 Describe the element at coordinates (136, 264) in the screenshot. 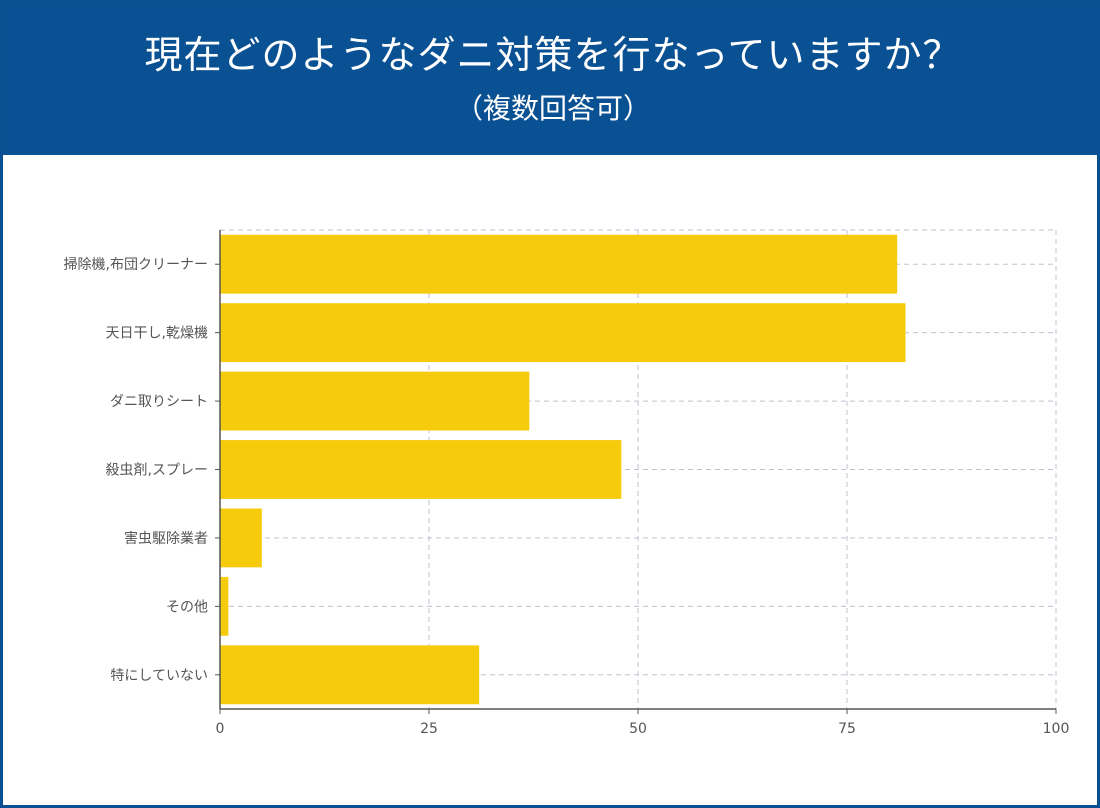

I see `category-label: 掃除機,布団クリーナー` at that location.